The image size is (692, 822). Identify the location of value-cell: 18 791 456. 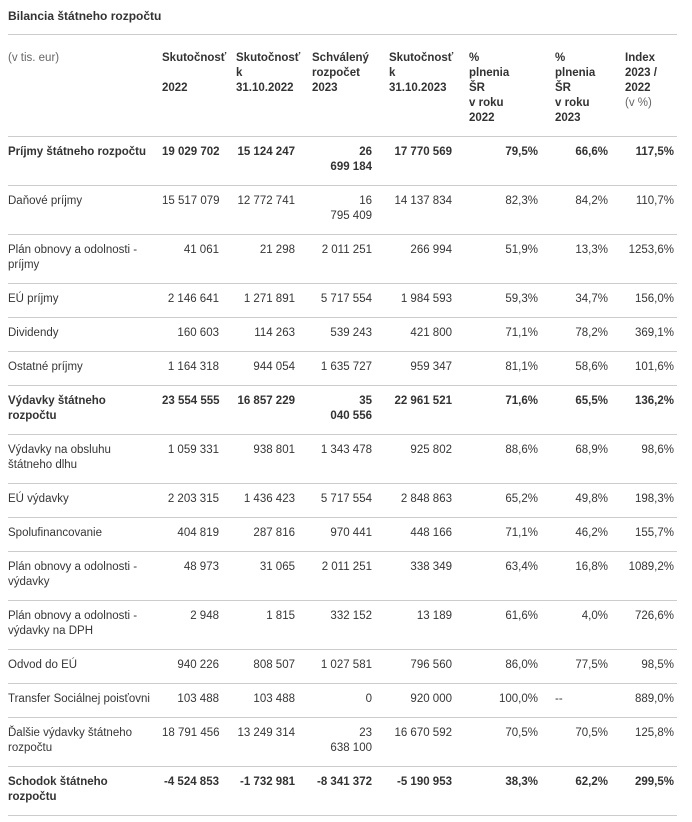
(185, 742).